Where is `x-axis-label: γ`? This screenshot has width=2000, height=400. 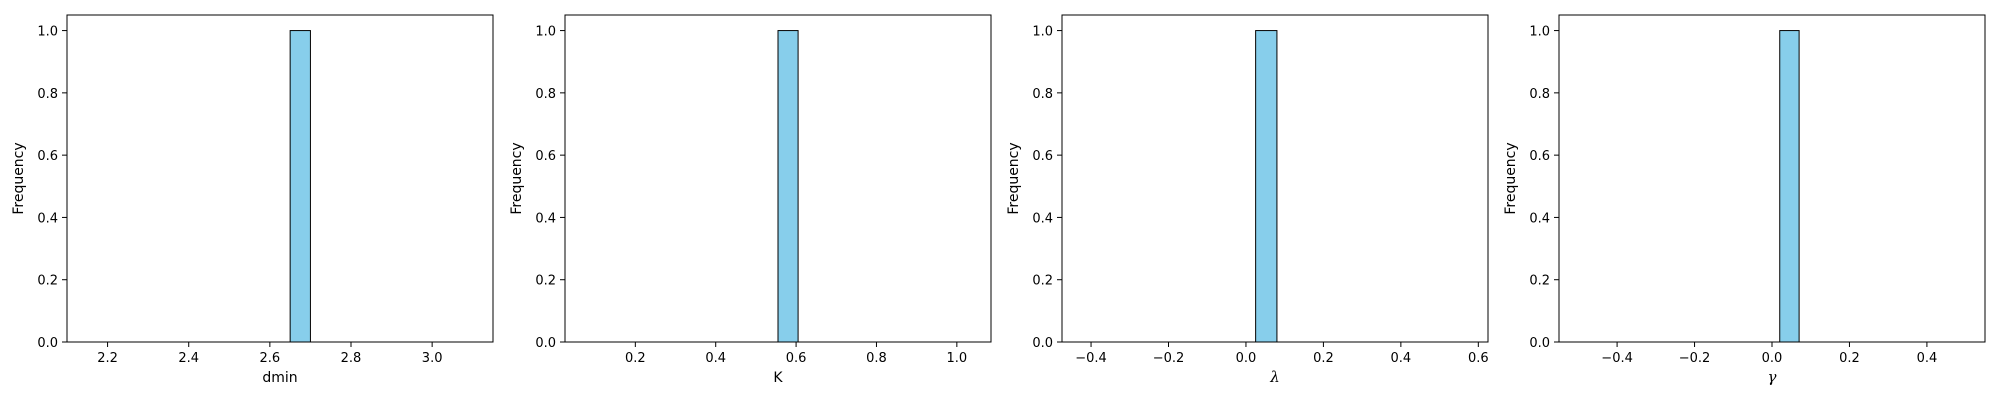
x-axis-label: γ is located at coordinates (1772, 377).